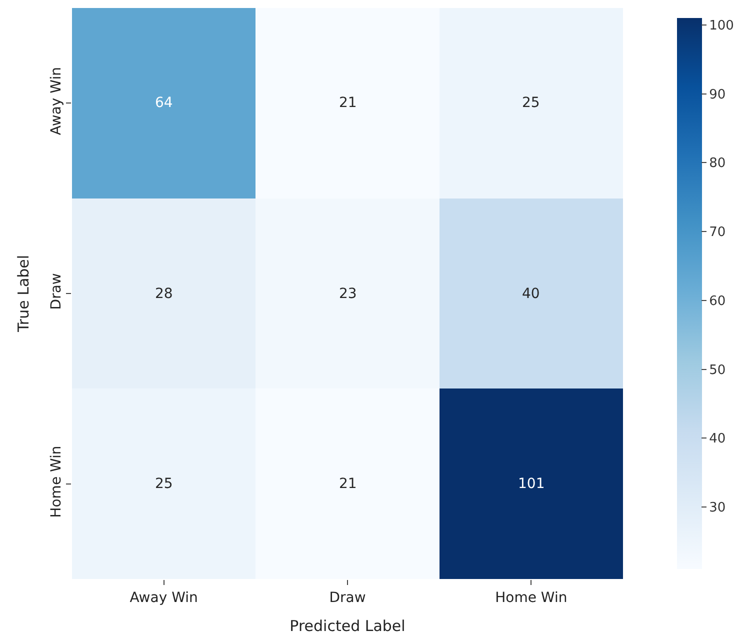  I want to click on data-label: 64, so click(164, 103).